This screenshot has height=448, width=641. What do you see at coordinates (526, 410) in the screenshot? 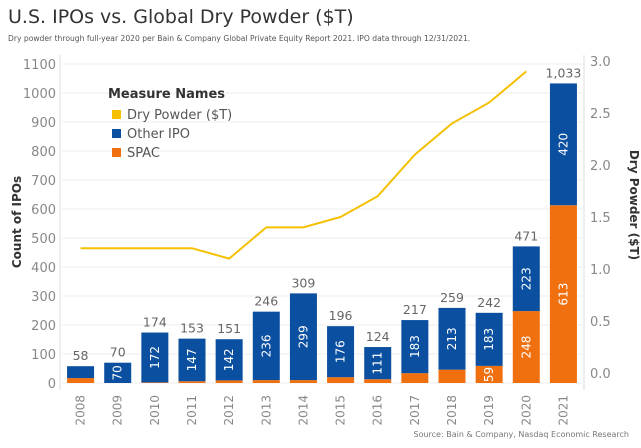
I see `x-tick-label: 2020` at bounding box center [526, 410].